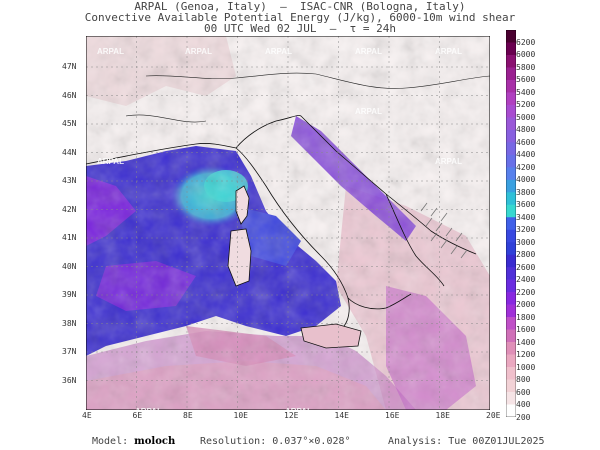 The width and height of the screenshot is (600, 450). What do you see at coordinates (311, 441) in the screenshot?
I see `resolution-value: 0.037°×0.028°` at bounding box center [311, 441].